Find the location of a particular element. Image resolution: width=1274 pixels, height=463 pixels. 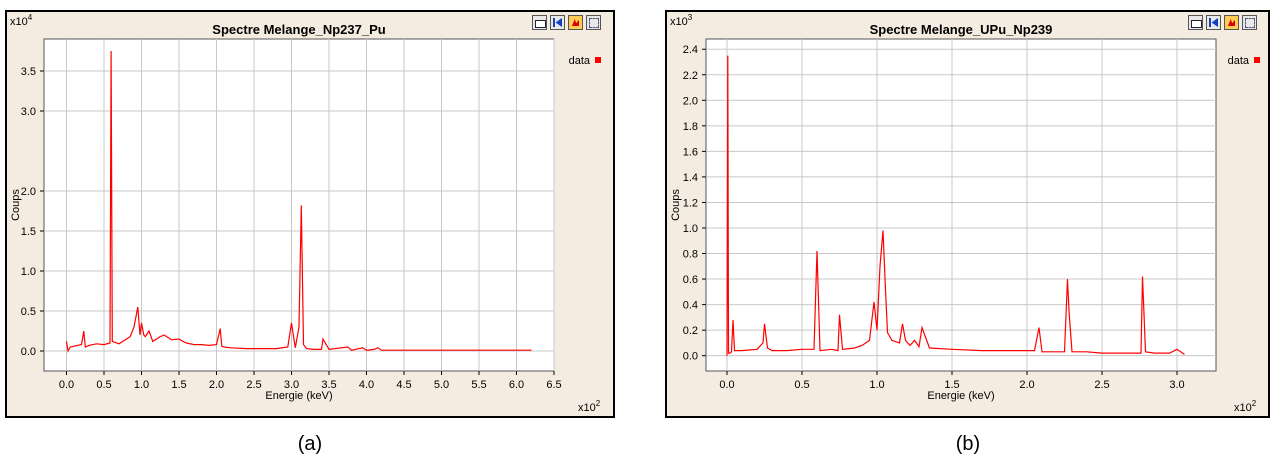

x-tick-label: 5.0 is located at coordinates (441, 385).